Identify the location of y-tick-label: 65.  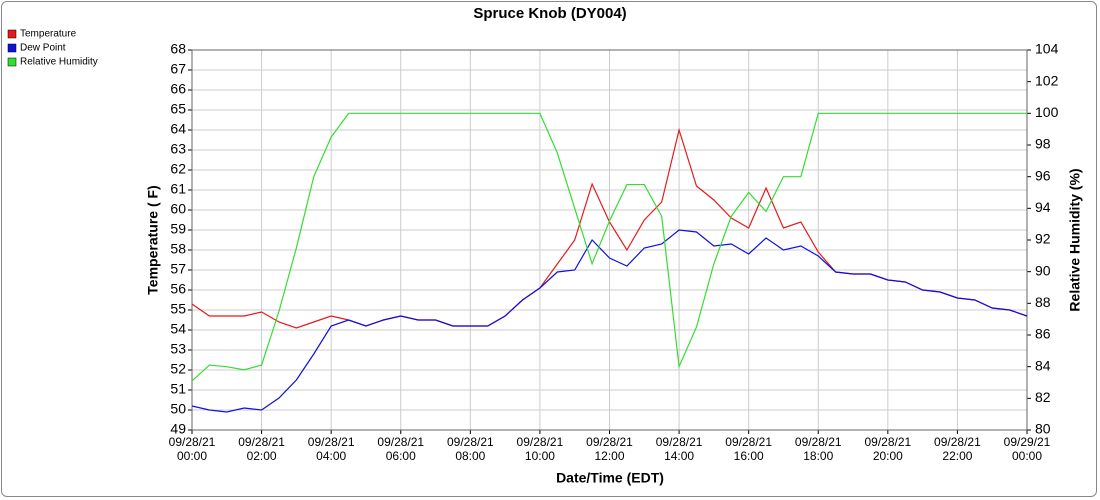
(178, 109).